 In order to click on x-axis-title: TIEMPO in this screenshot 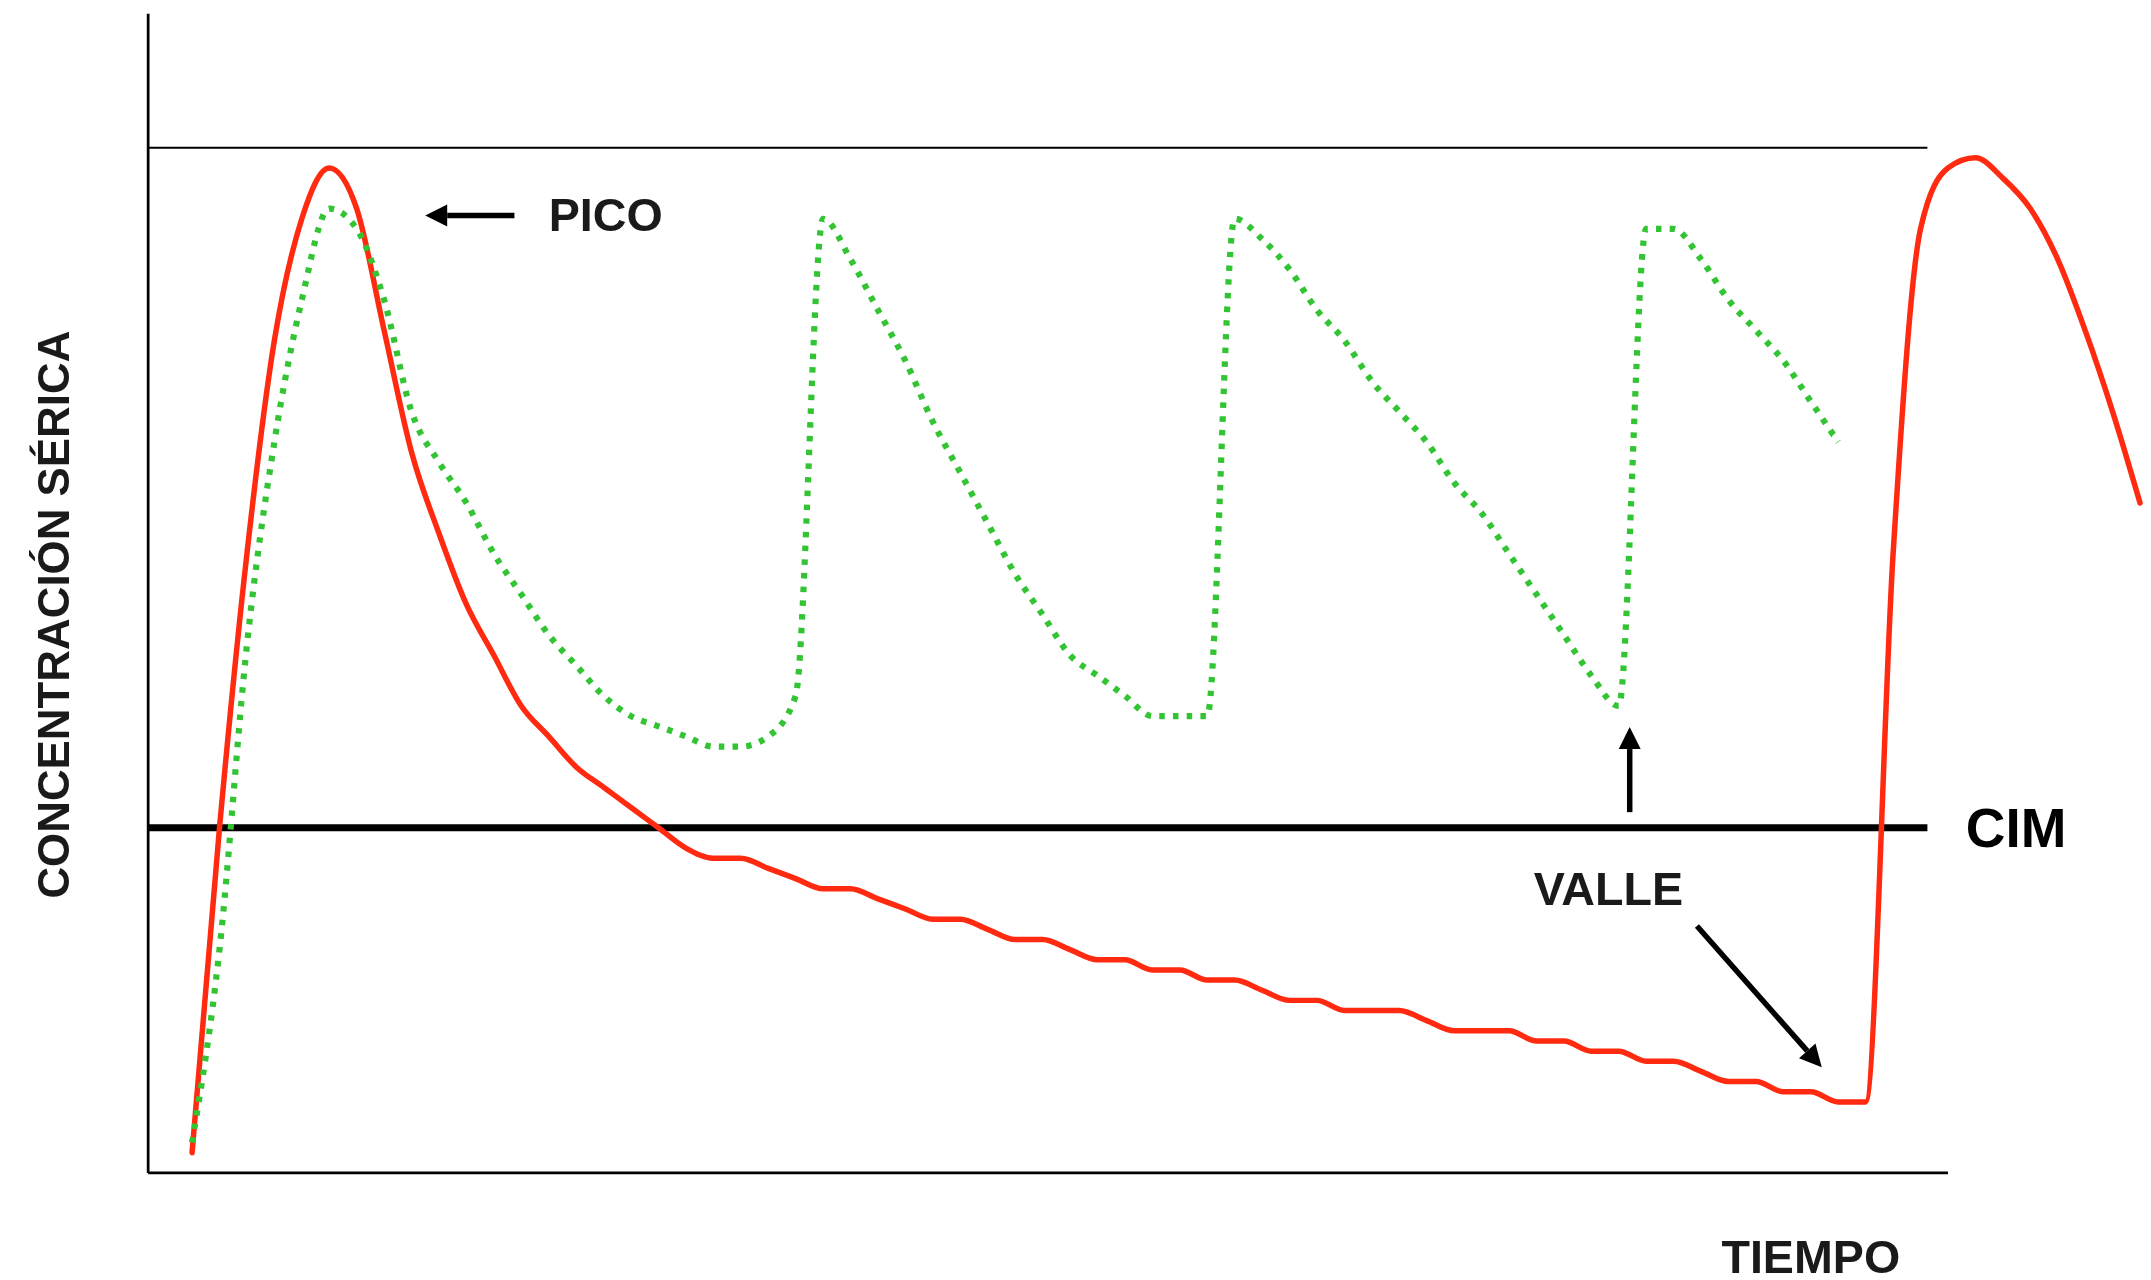, I will do `click(1811, 1255)`.